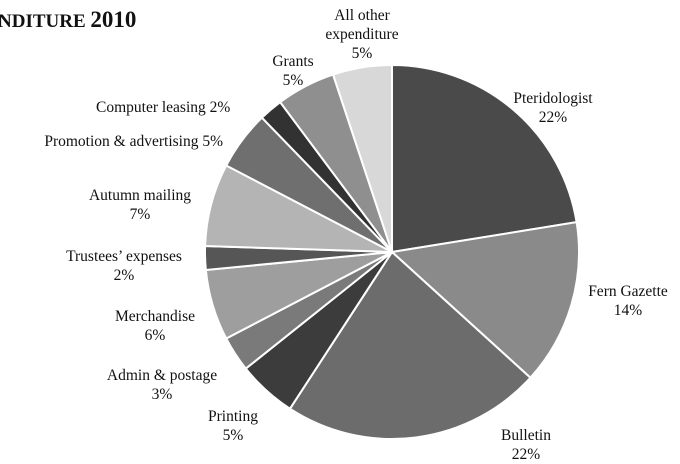 The height and width of the screenshot is (464, 680). What do you see at coordinates (162, 394) in the screenshot?
I see `slice-value-admin-postage: 3%` at bounding box center [162, 394].